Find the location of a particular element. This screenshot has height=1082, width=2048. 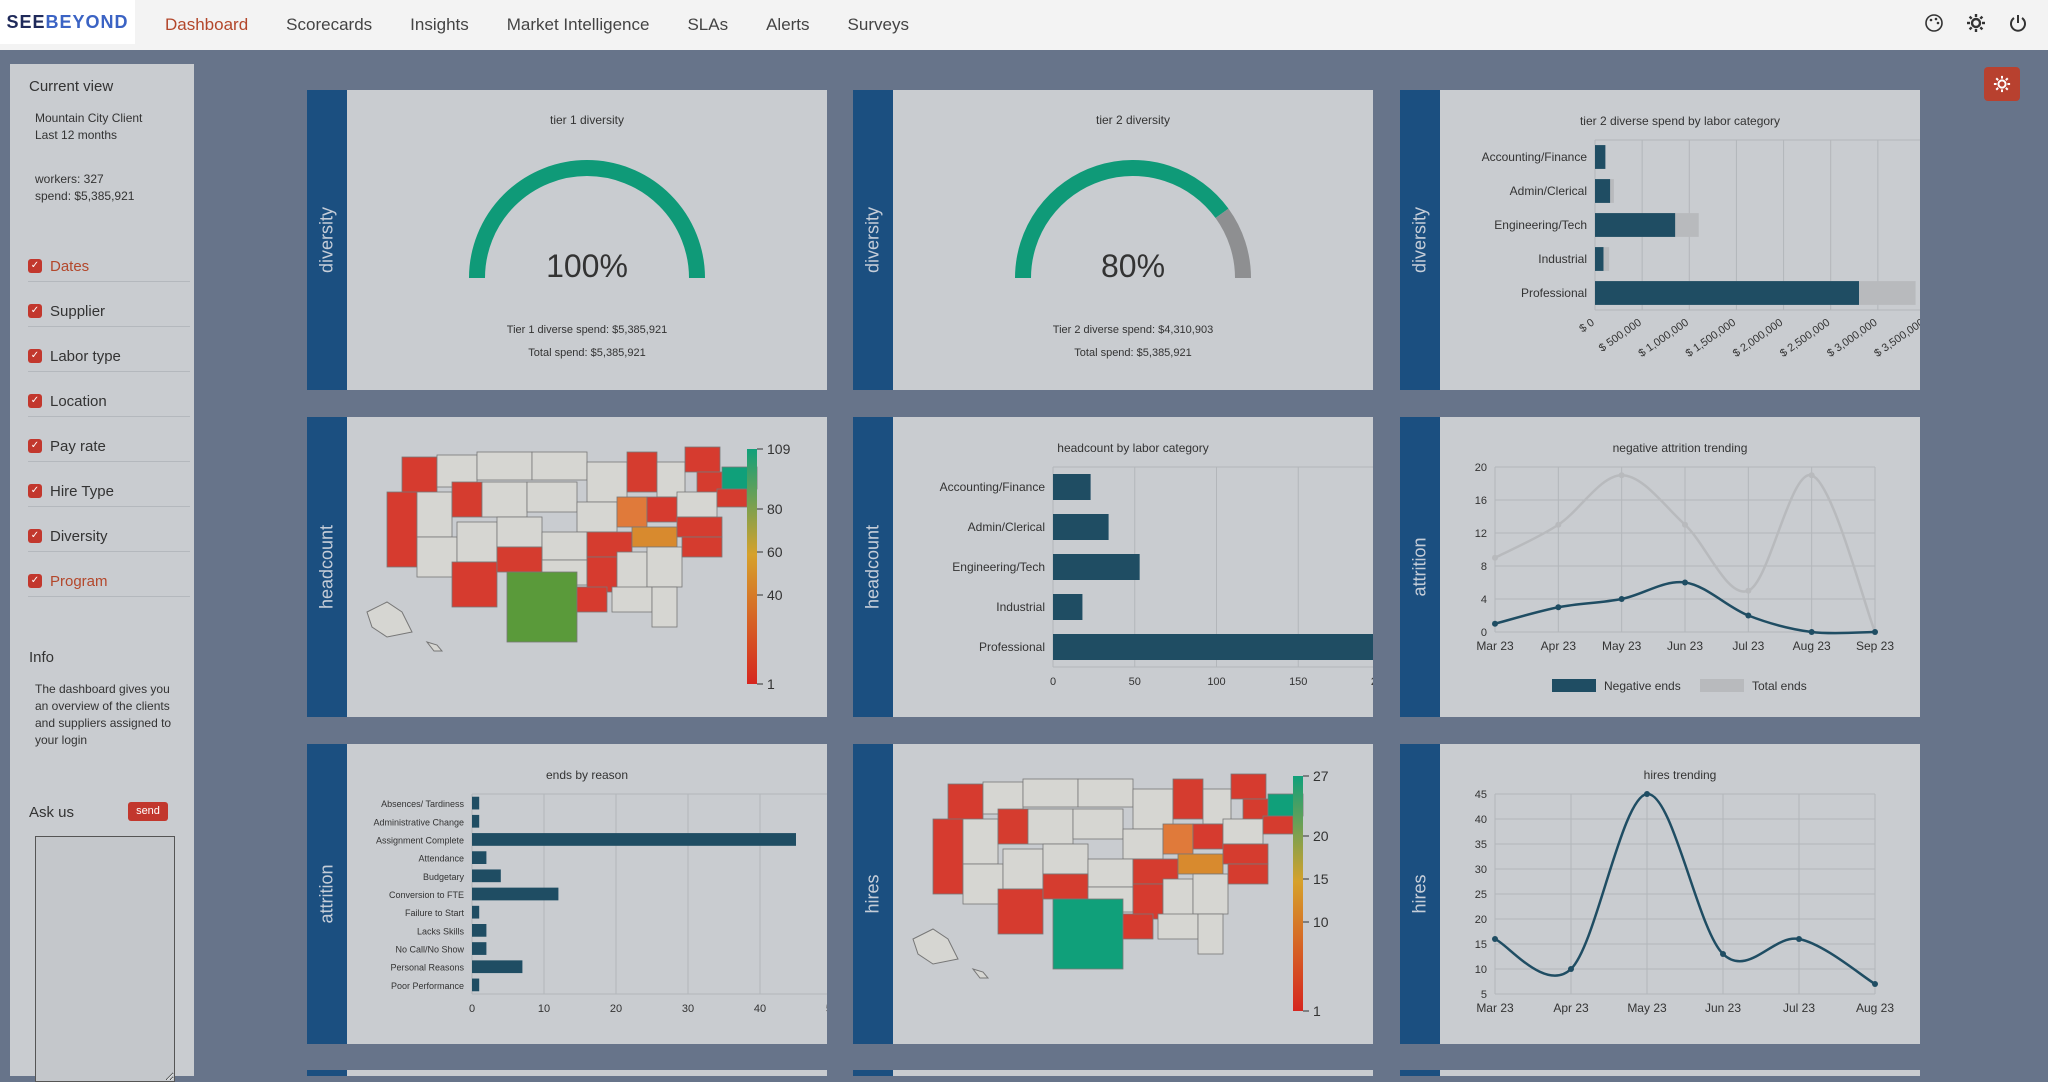

headcount-map: 109 80 60 40 1 is located at coordinates (587, 567).